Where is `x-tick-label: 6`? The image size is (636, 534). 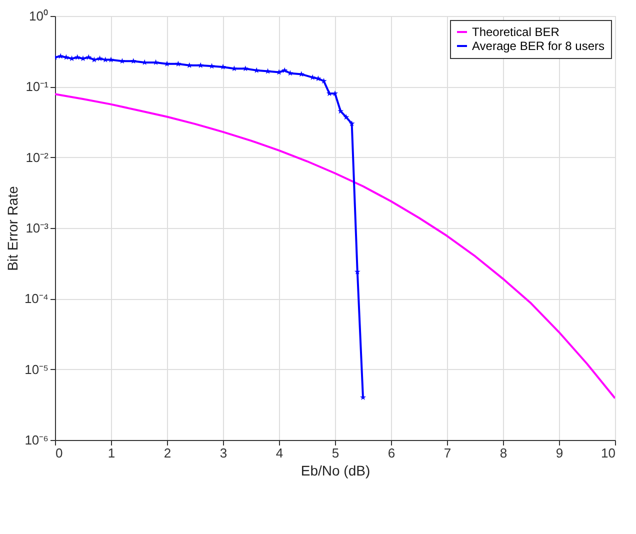
x-tick-label: 6 is located at coordinates (392, 453).